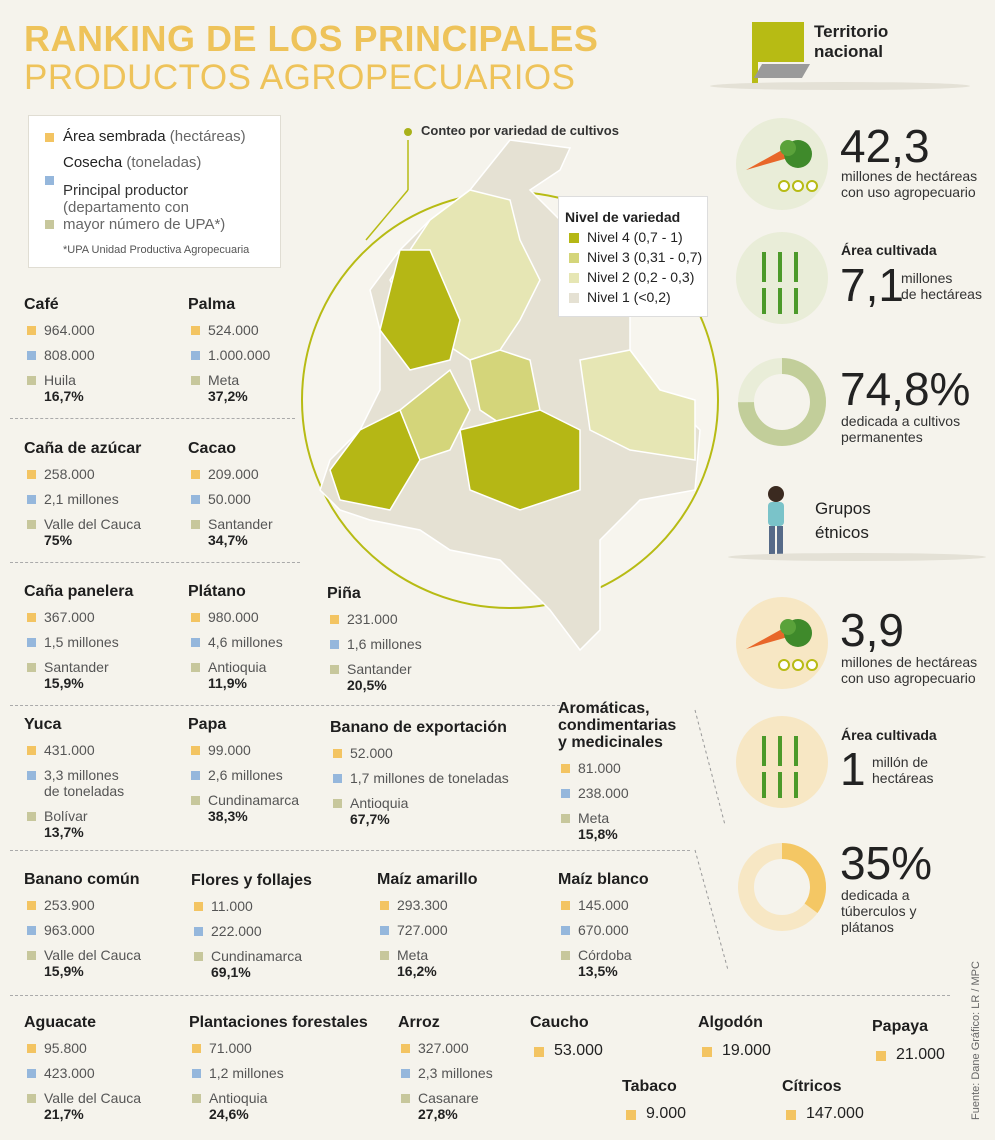 This screenshot has height=1140, width=995. Describe the element at coordinates (901, 429) in the screenshot. I see `territorio-permanentes-desc: dedicada a cultivos permanentes` at that location.